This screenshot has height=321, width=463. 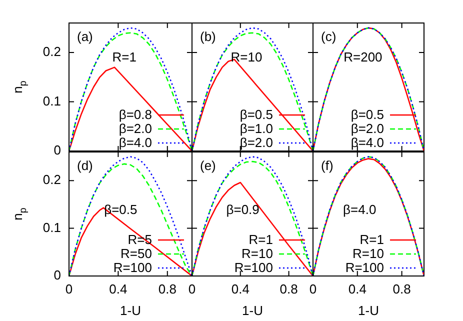 What do you see at coordinates (85, 36) in the screenshot?
I see `annotation: (a)` at bounding box center [85, 36].